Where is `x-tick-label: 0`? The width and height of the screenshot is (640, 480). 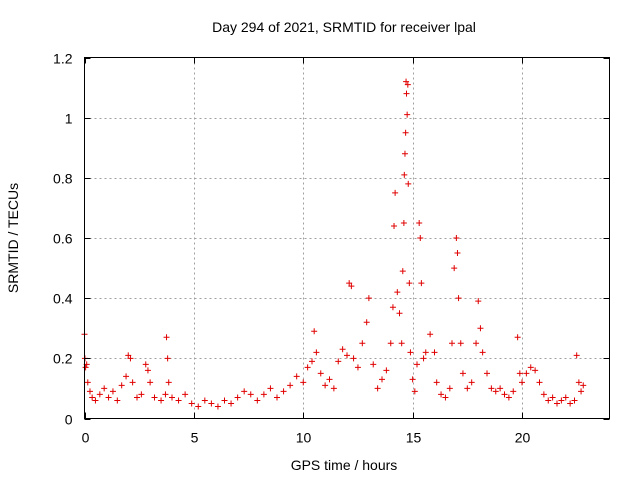
x-tick-label: 0 is located at coordinates (86, 438).